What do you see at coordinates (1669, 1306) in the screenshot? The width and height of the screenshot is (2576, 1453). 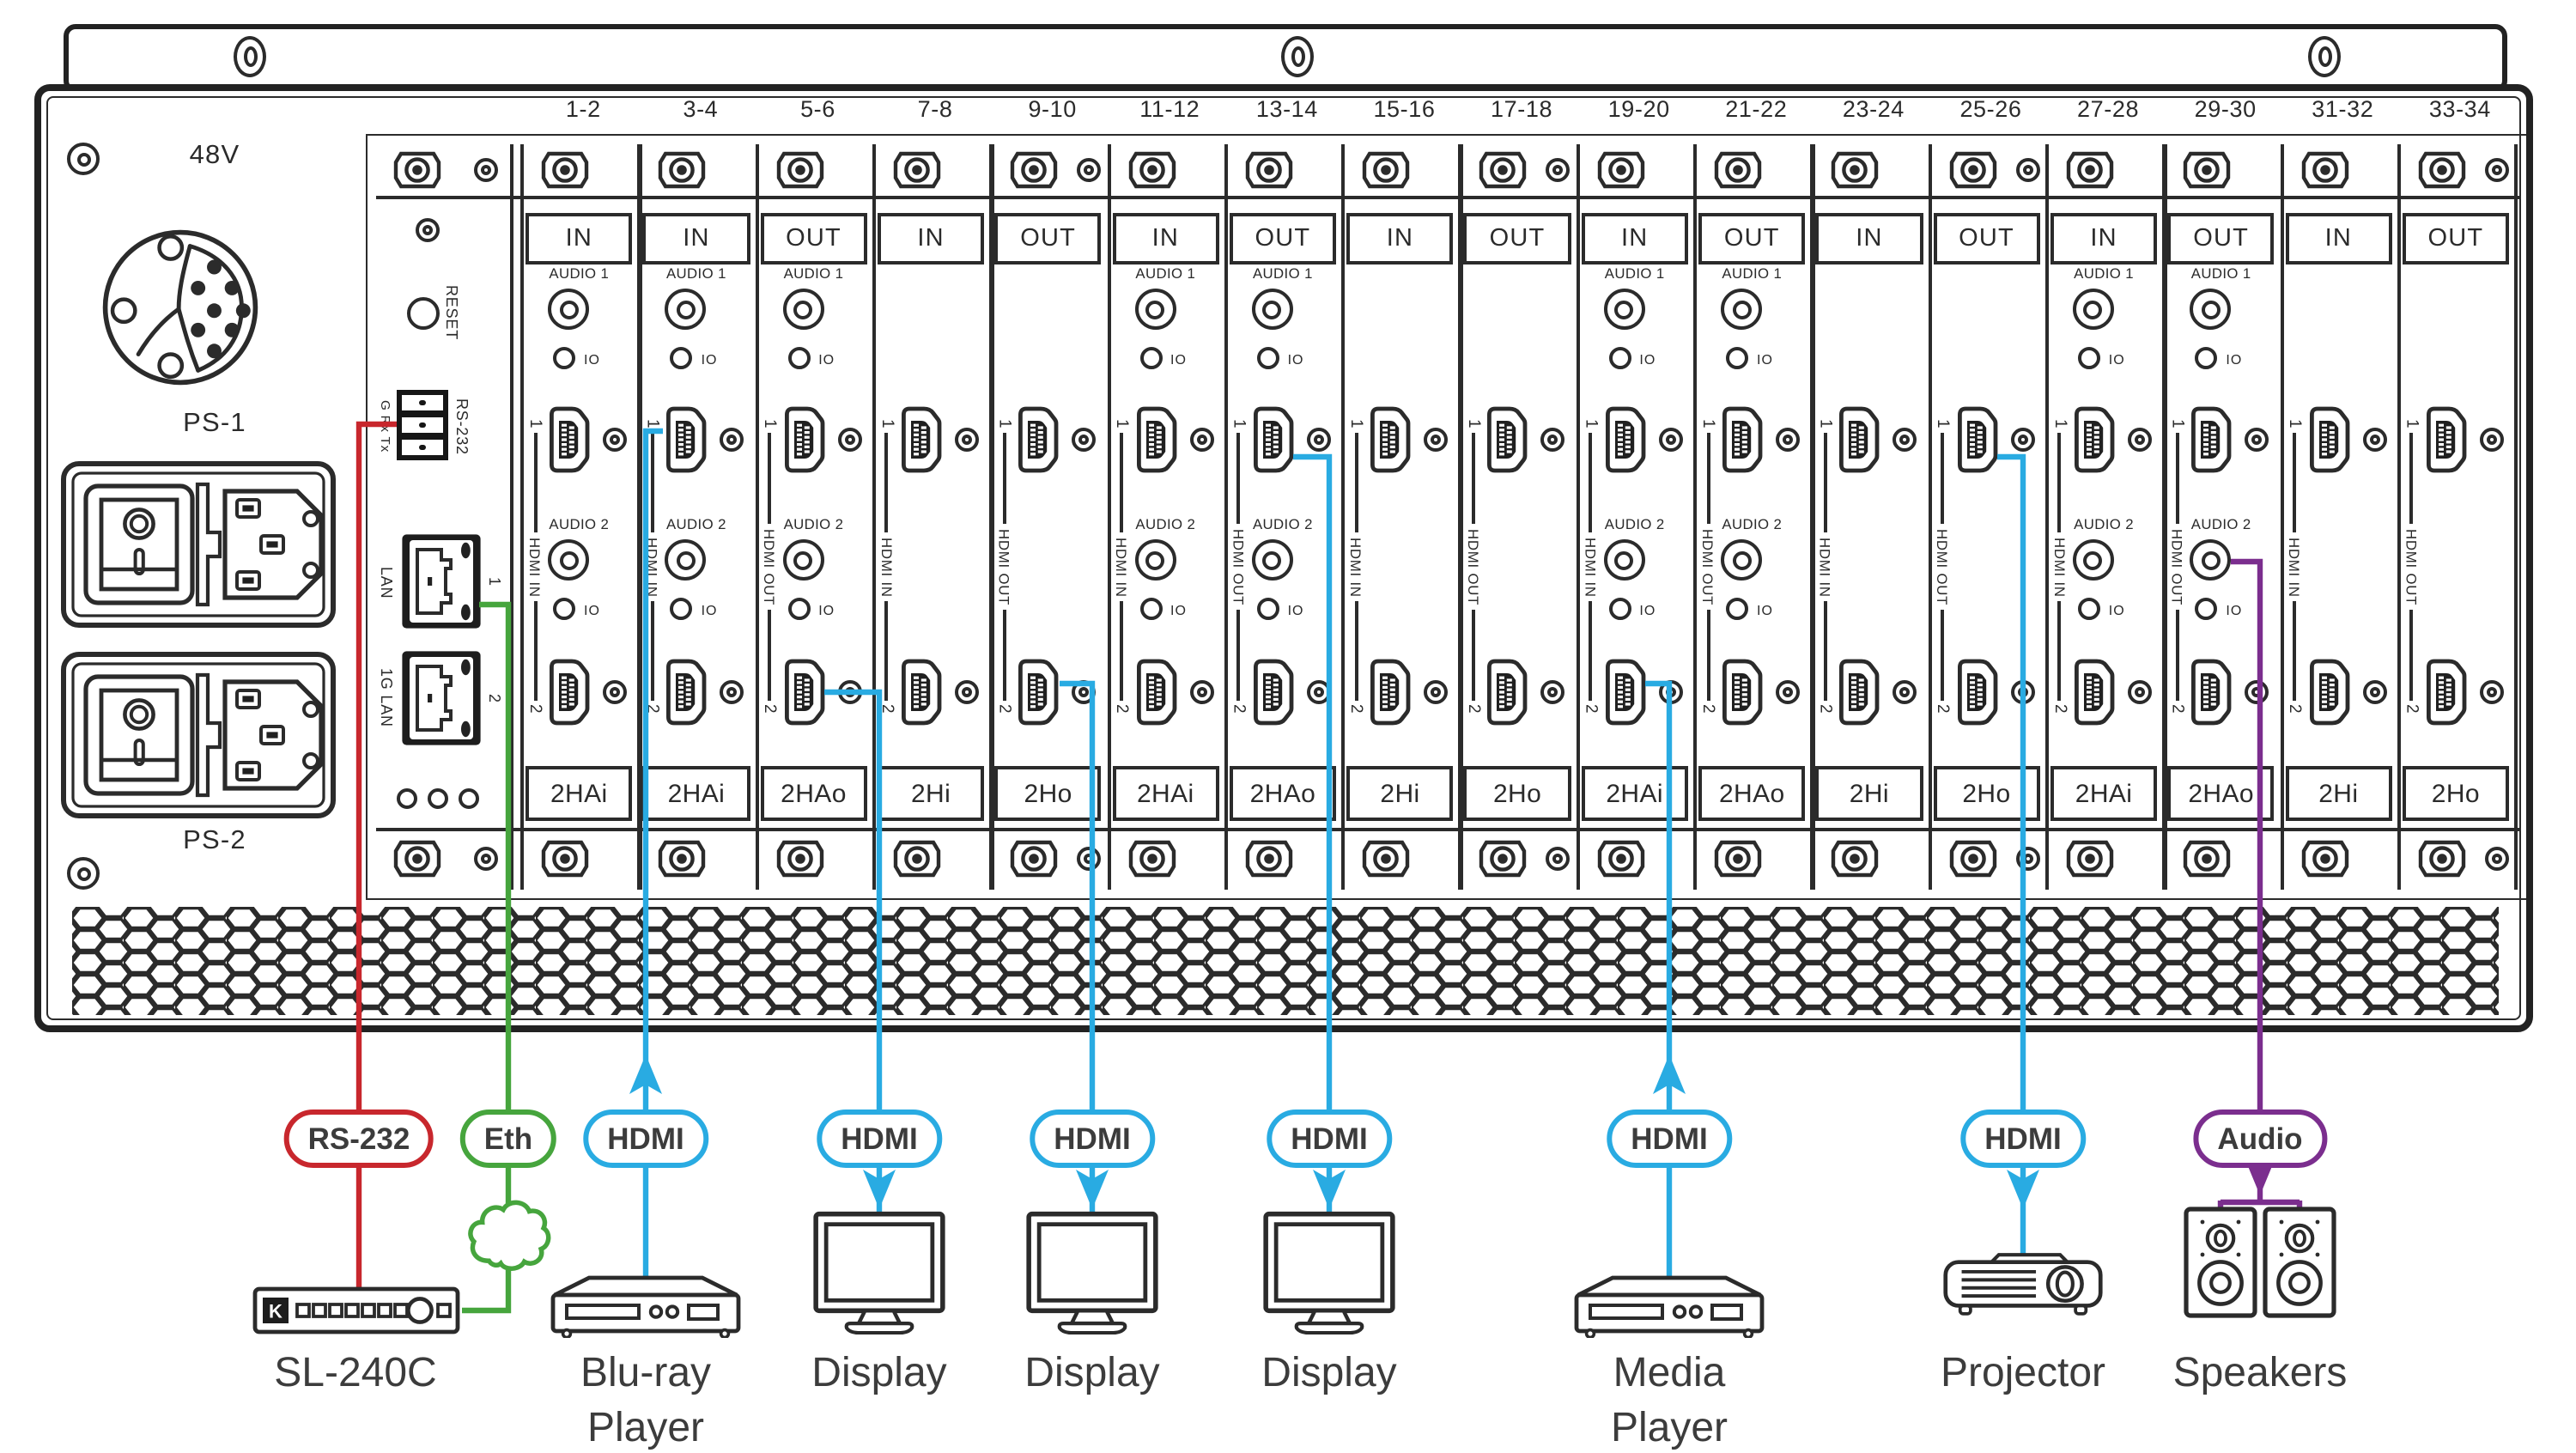 I see `device-mediaplayer-icon` at bounding box center [1669, 1306].